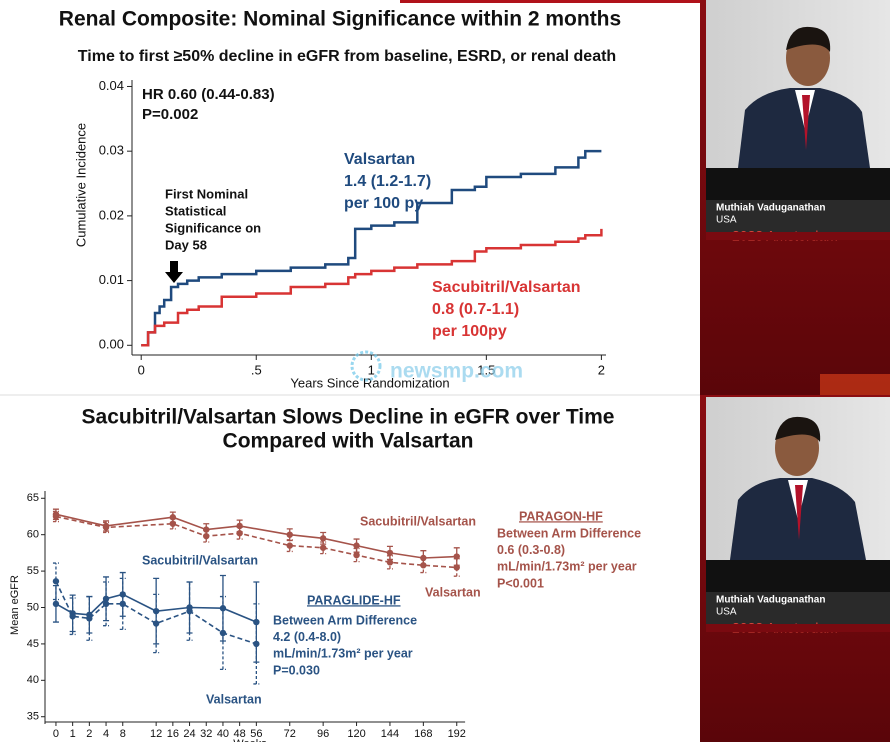 This screenshot has height=742, width=890. I want to click on x-tick-label: 168, so click(423, 734).